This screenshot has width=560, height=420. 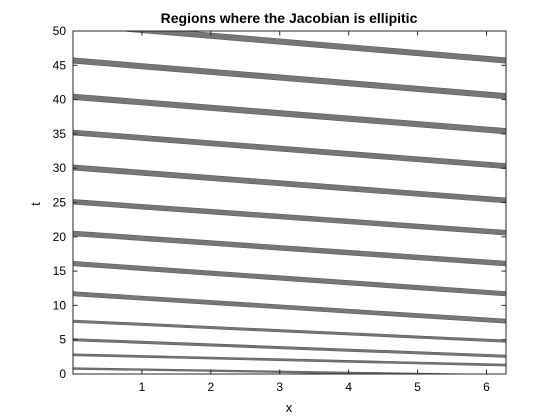 What do you see at coordinates (35, 204) in the screenshot?
I see `y-axis-label: t` at bounding box center [35, 204].